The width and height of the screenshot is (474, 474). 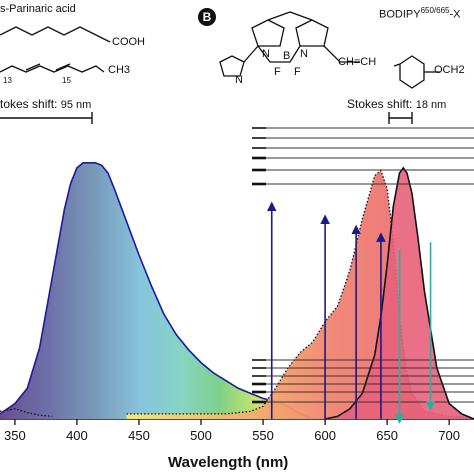 What do you see at coordinates (201, 435) in the screenshot?
I see `x-tick-label-500: 500` at bounding box center [201, 435].